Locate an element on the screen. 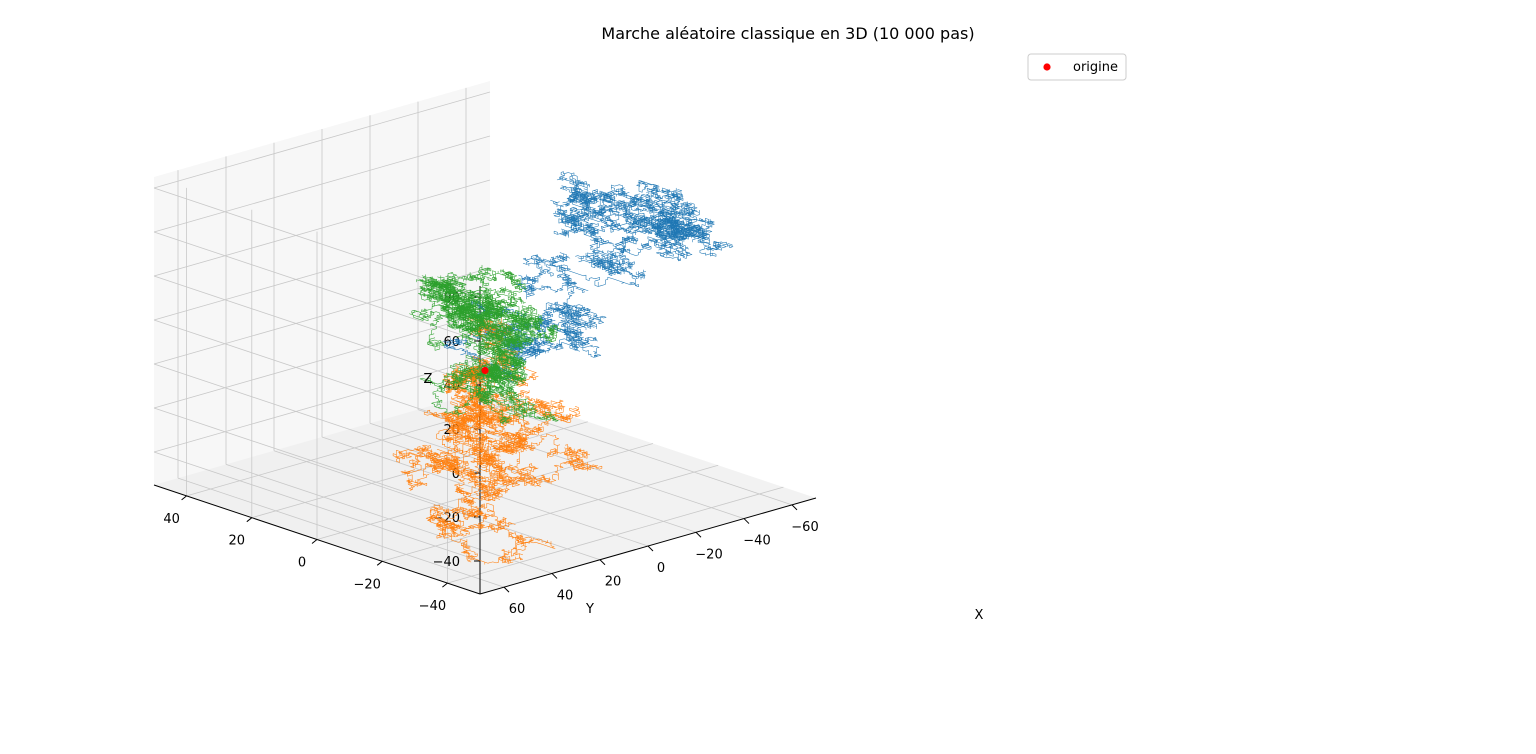  legend-frame is located at coordinates (1077, 67).